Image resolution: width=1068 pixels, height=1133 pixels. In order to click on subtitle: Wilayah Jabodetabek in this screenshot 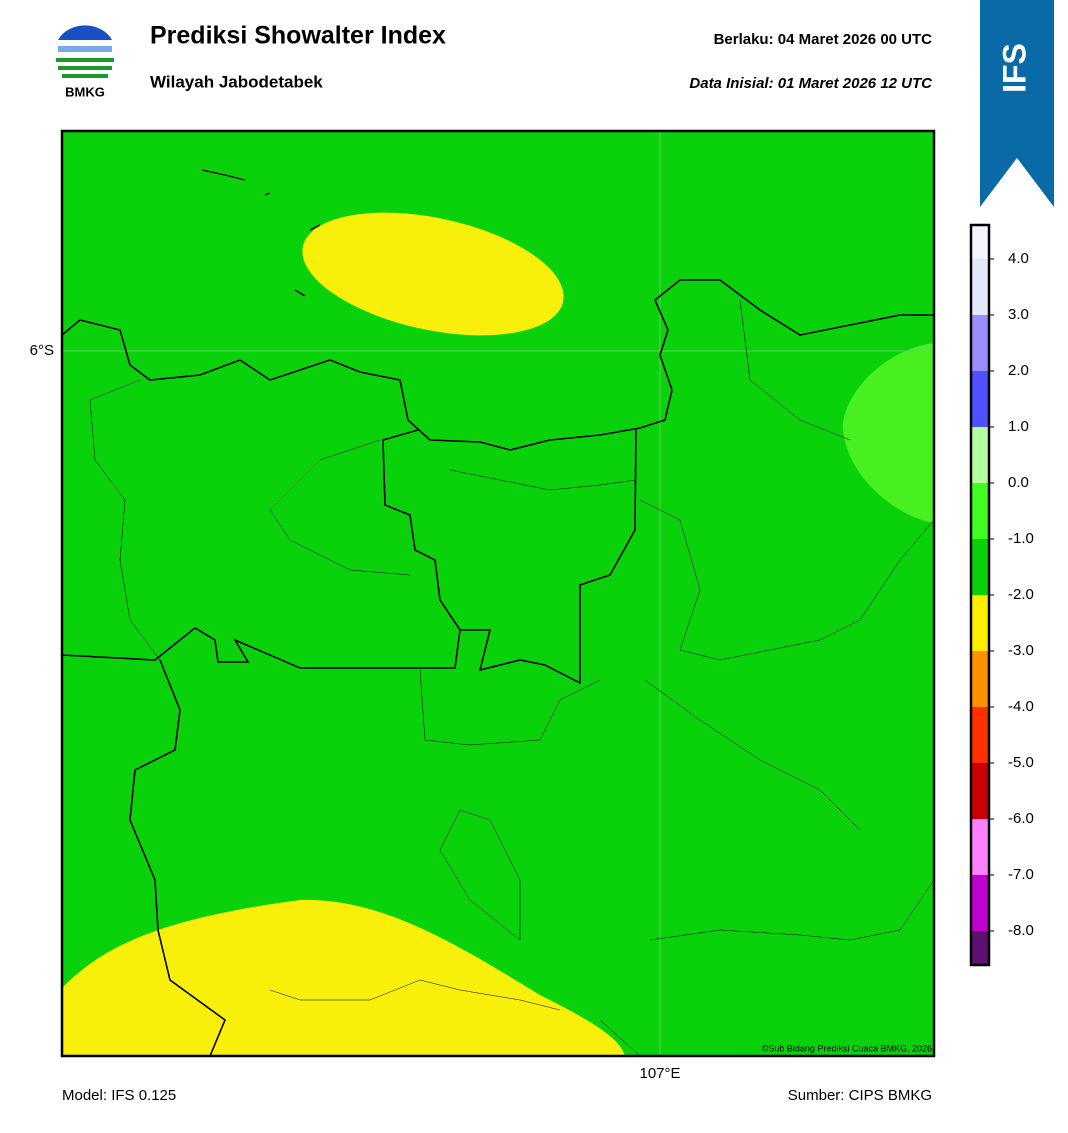, I will do `click(236, 81)`.